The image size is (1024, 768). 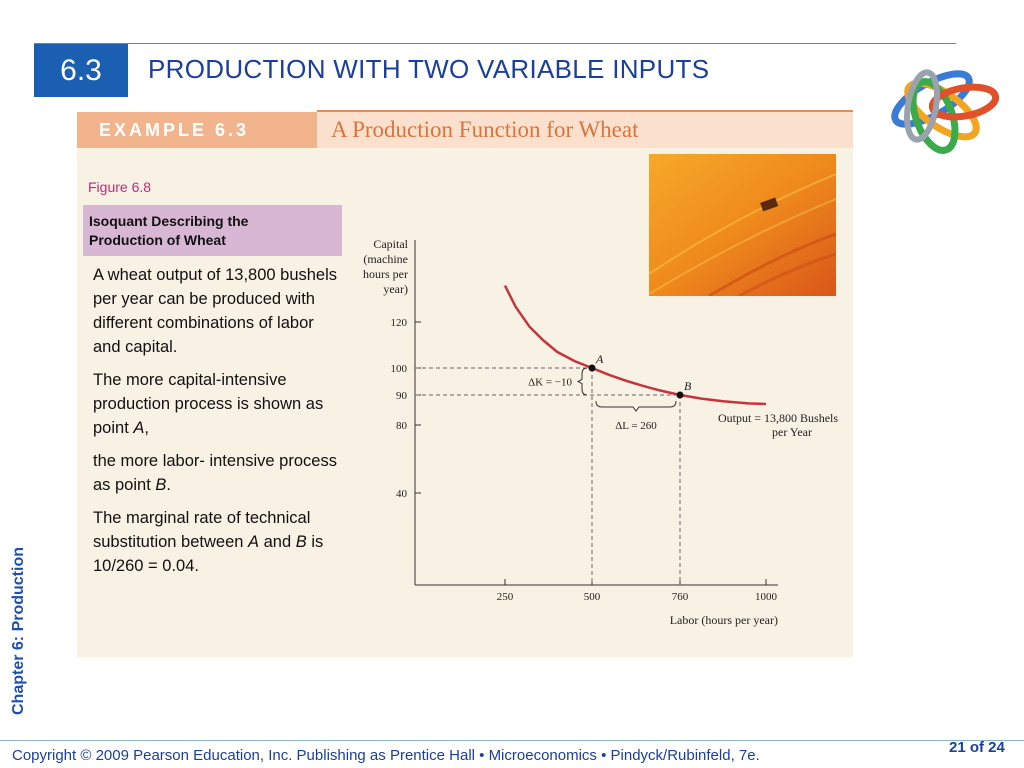 I want to click on wheat-field-photo, so click(x=742, y=225).